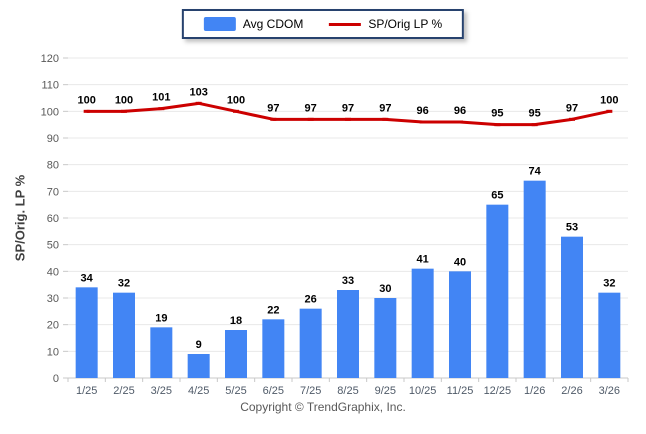 Image resolution: width=646 pixels, height=434 pixels. I want to click on line-value-label: 101, so click(161, 98).